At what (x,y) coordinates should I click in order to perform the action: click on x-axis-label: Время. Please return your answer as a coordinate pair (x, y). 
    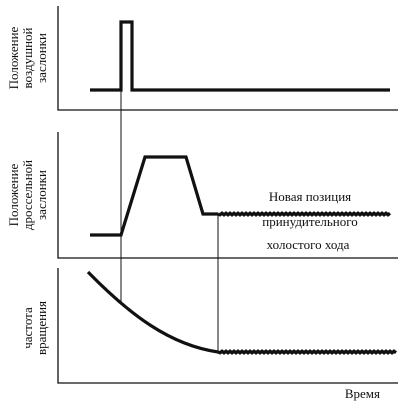
    Looking at the image, I should click on (362, 393).